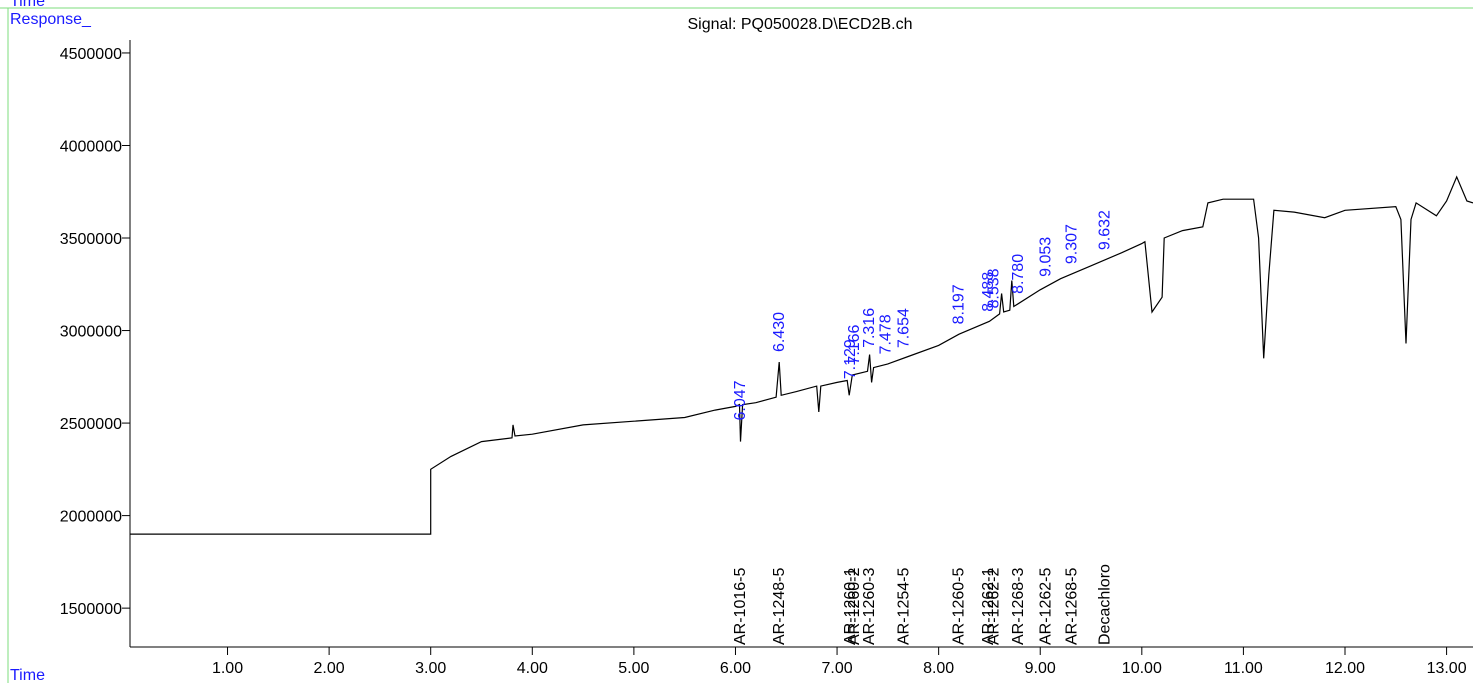 The image size is (1473, 683). I want to click on compound-label: AR-1260-1, so click(850, 606).